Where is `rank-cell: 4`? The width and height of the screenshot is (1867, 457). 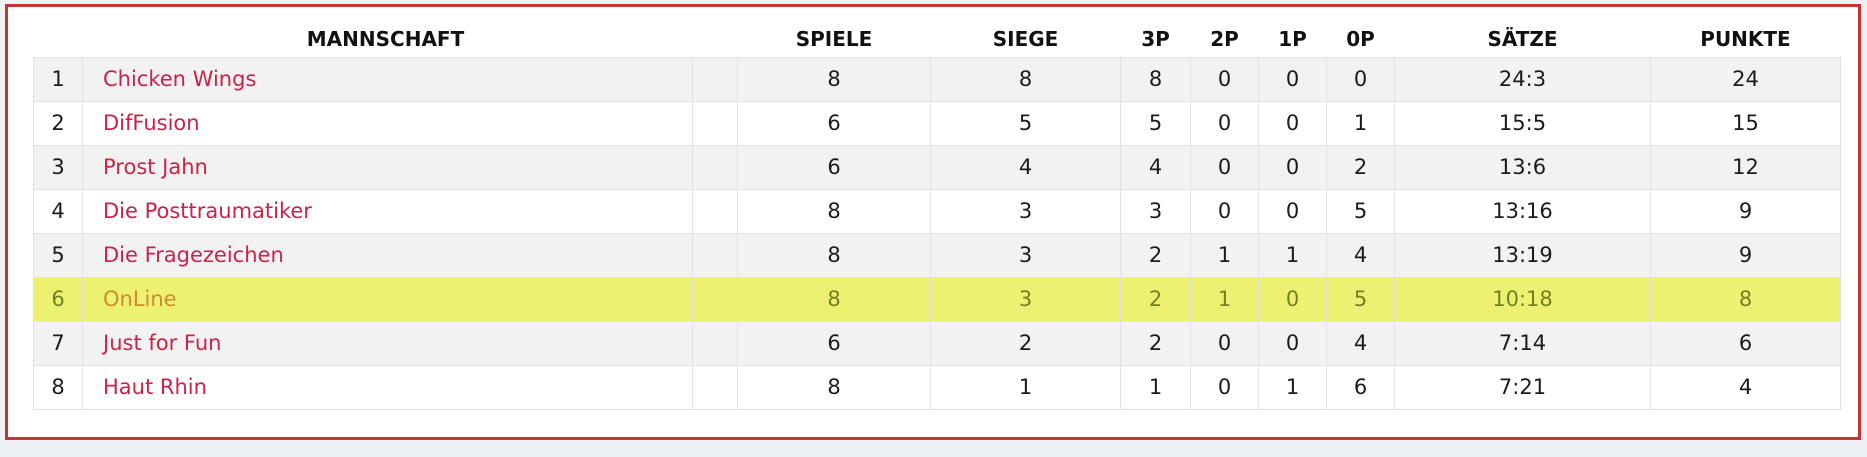 rank-cell: 4 is located at coordinates (58, 211).